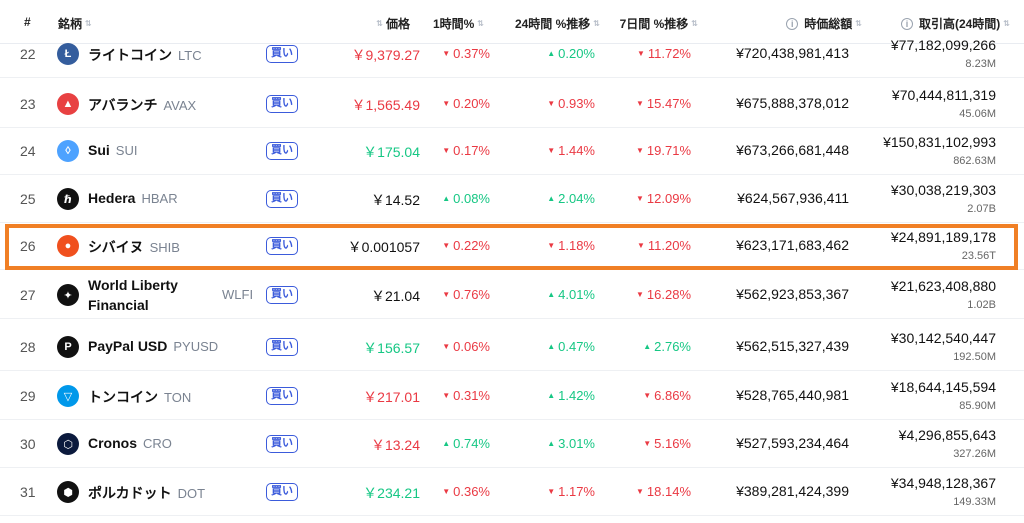 The image size is (1024, 523). Describe the element at coordinates (133, 295) in the screenshot. I see `coin-name: World Liberty Financial` at that location.